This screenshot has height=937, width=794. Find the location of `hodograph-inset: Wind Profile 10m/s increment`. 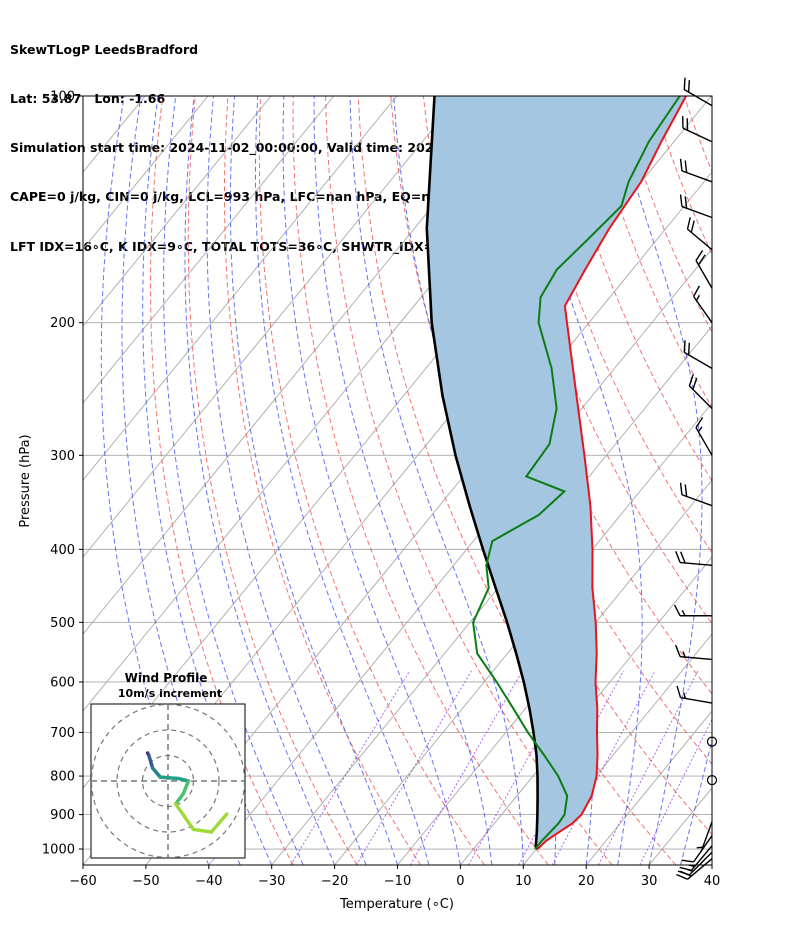

hodograph-inset: Wind Profile 10m/s increment is located at coordinates (168, 765).